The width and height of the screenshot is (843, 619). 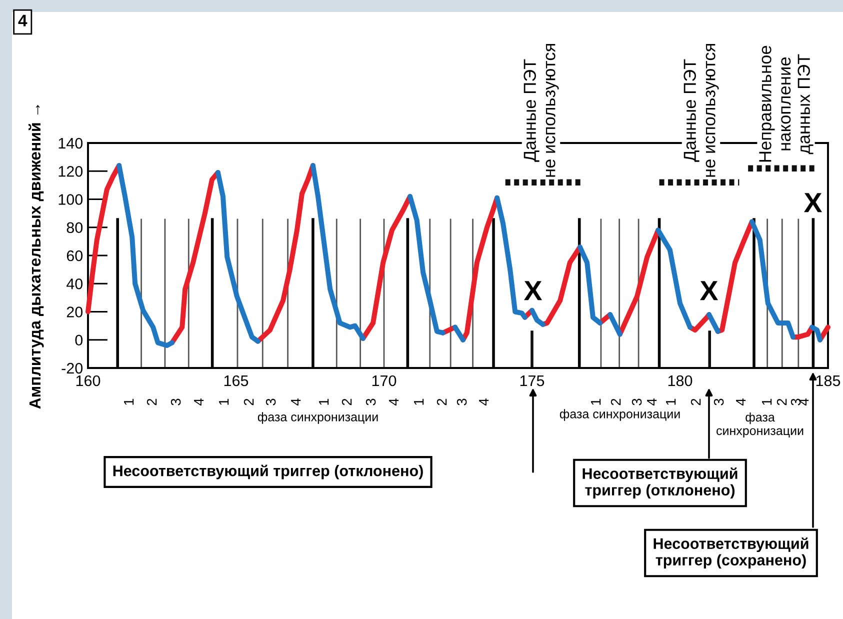 What do you see at coordinates (680, 380) in the screenshot?
I see `x-tick-label: 180` at bounding box center [680, 380].